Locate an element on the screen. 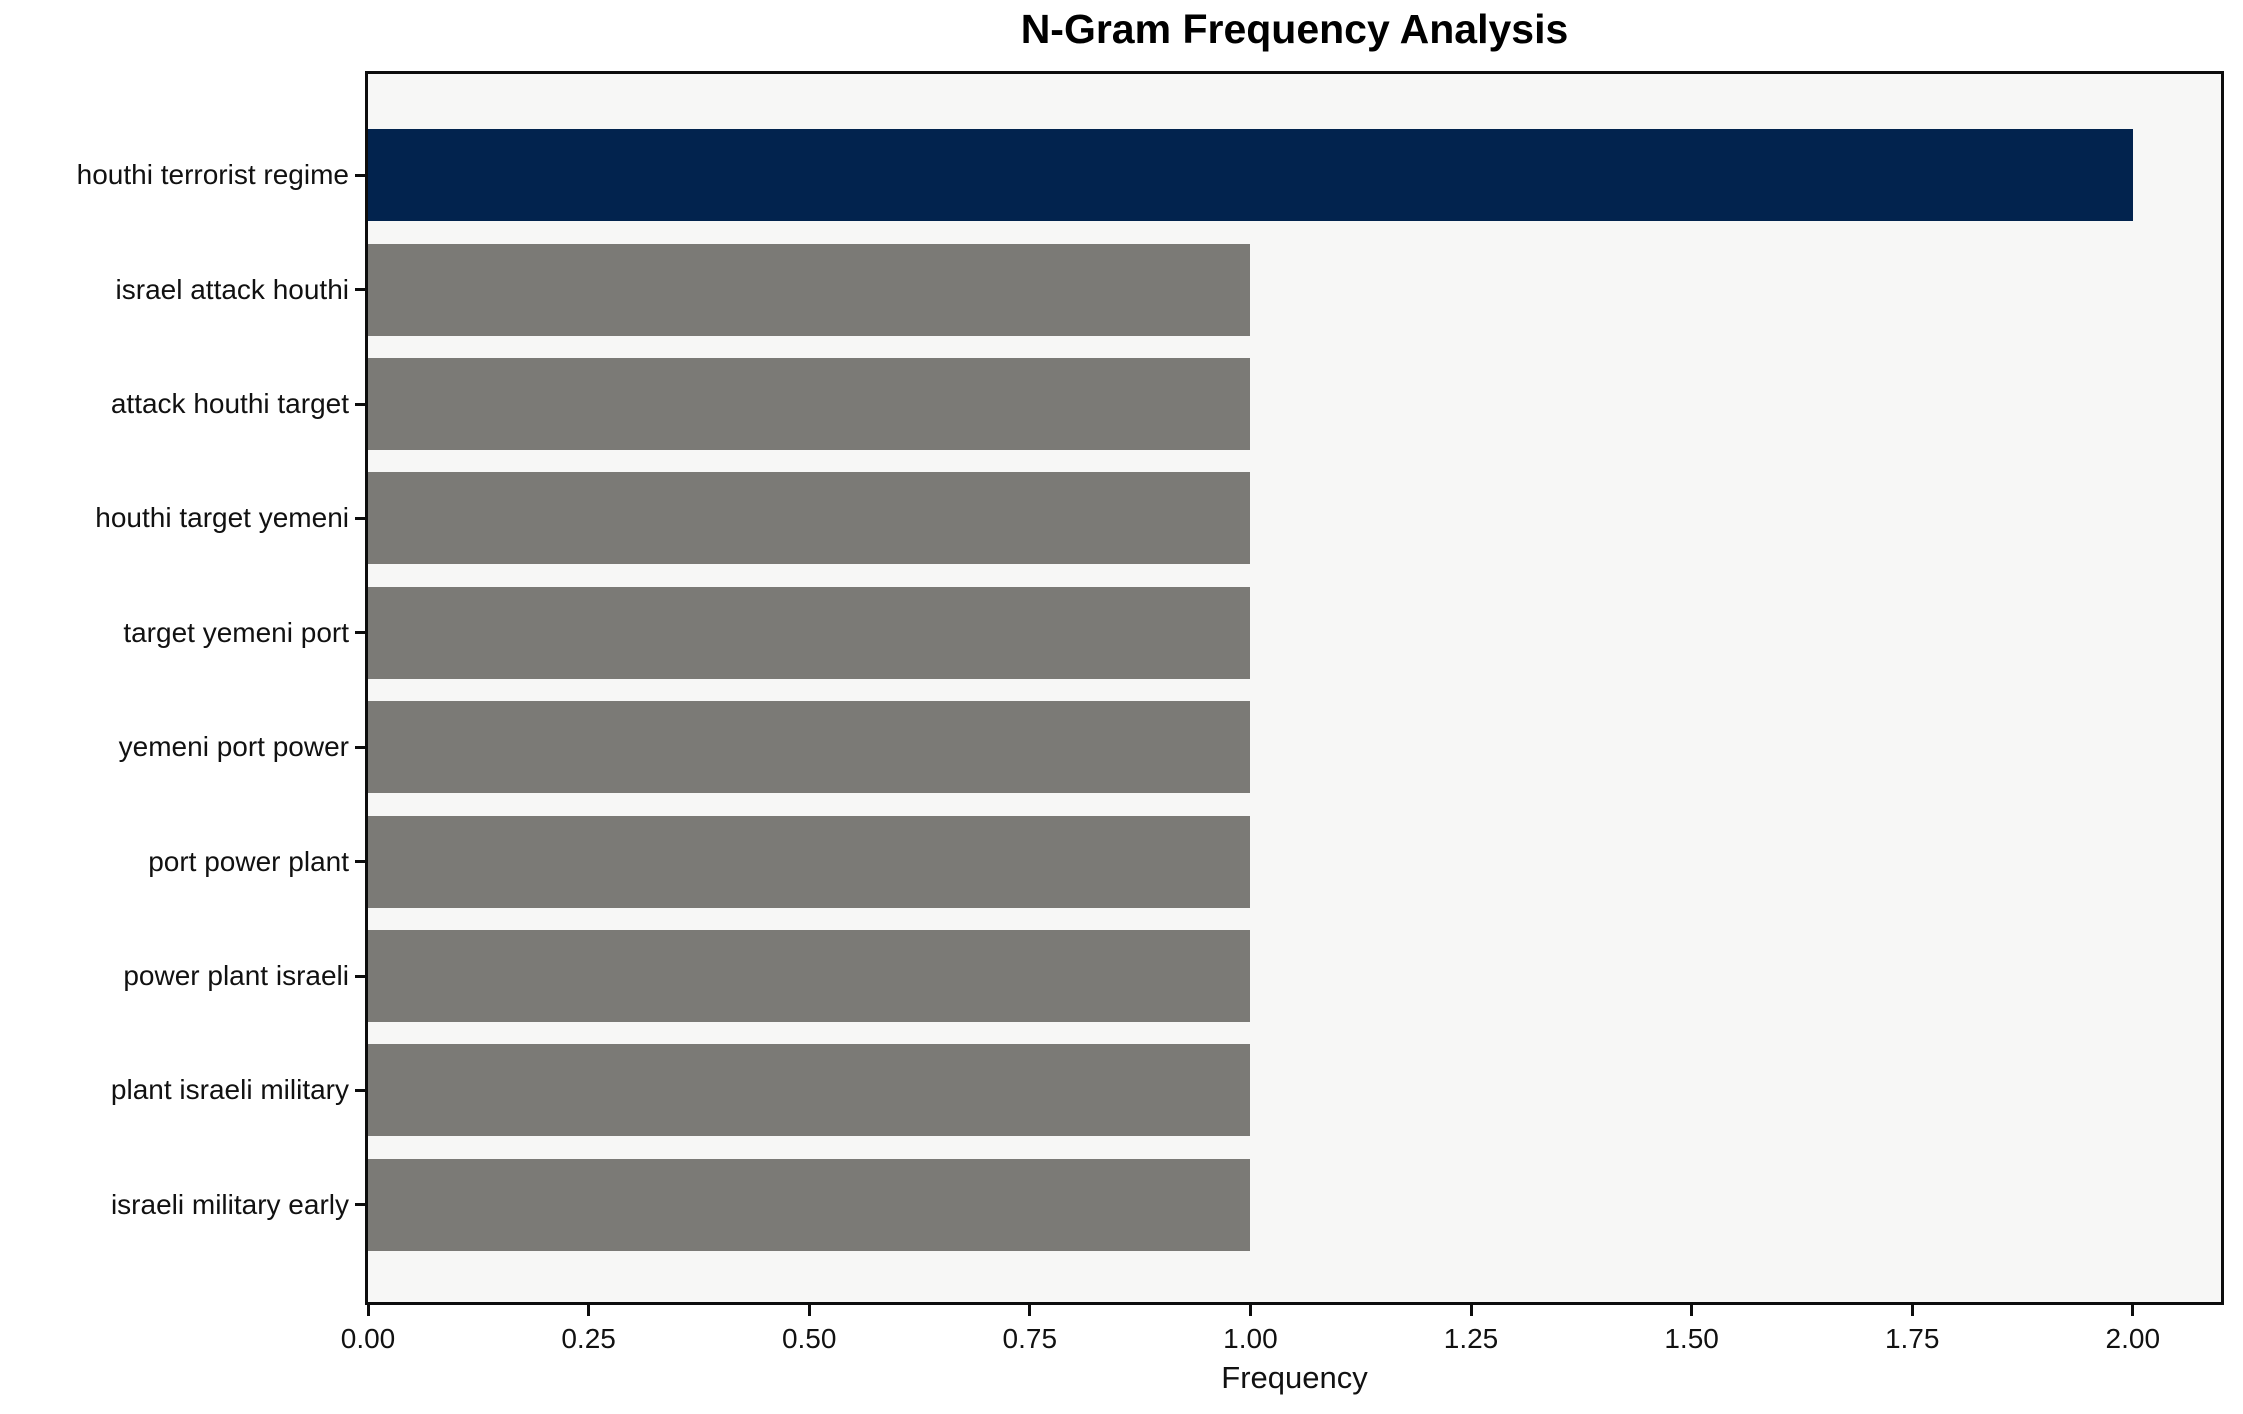  x-tick-label: 1.75 is located at coordinates (1912, 1338).